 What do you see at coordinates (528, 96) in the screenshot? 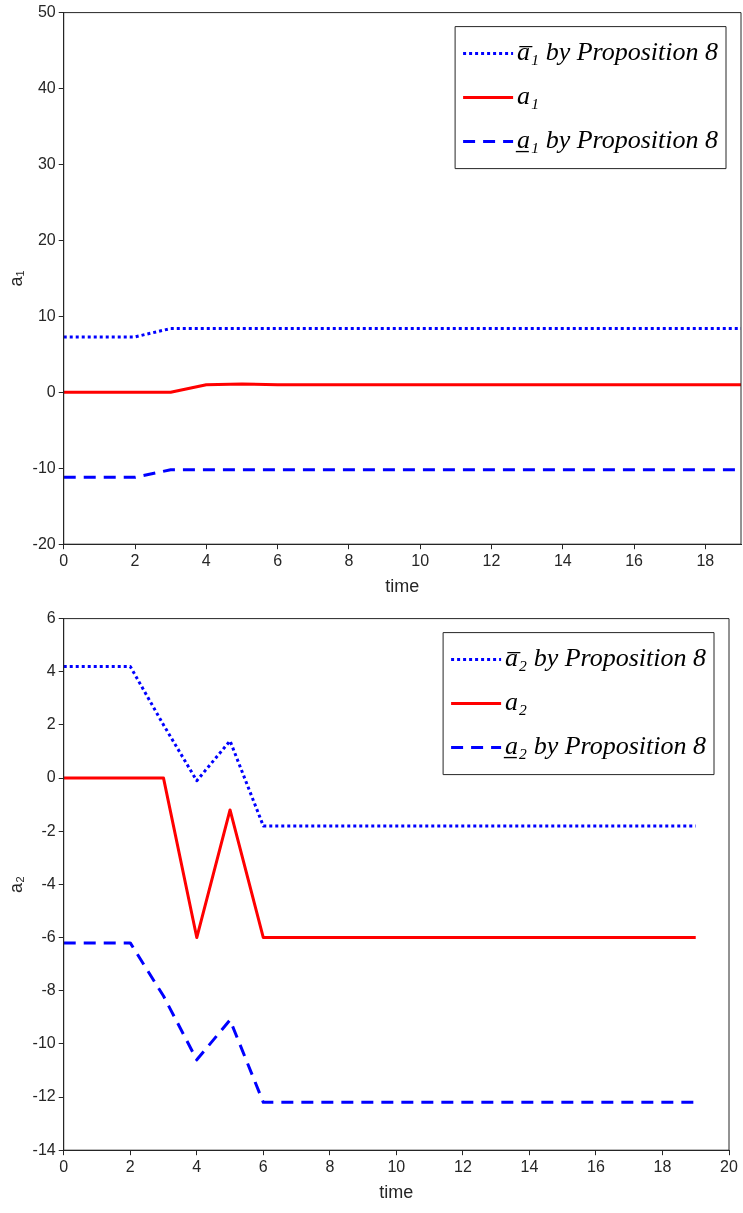
I see `legend-label: a₁` at bounding box center [528, 96].